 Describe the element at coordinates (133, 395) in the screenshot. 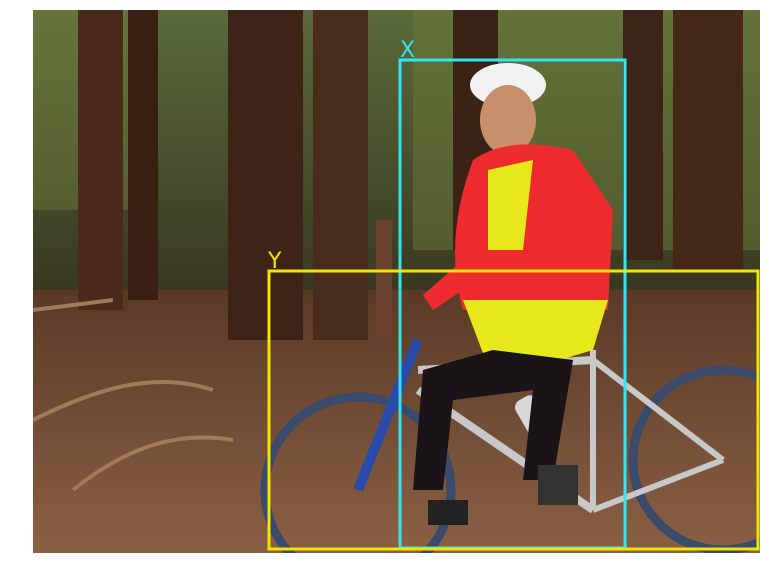

I see `fallen-branches` at that location.